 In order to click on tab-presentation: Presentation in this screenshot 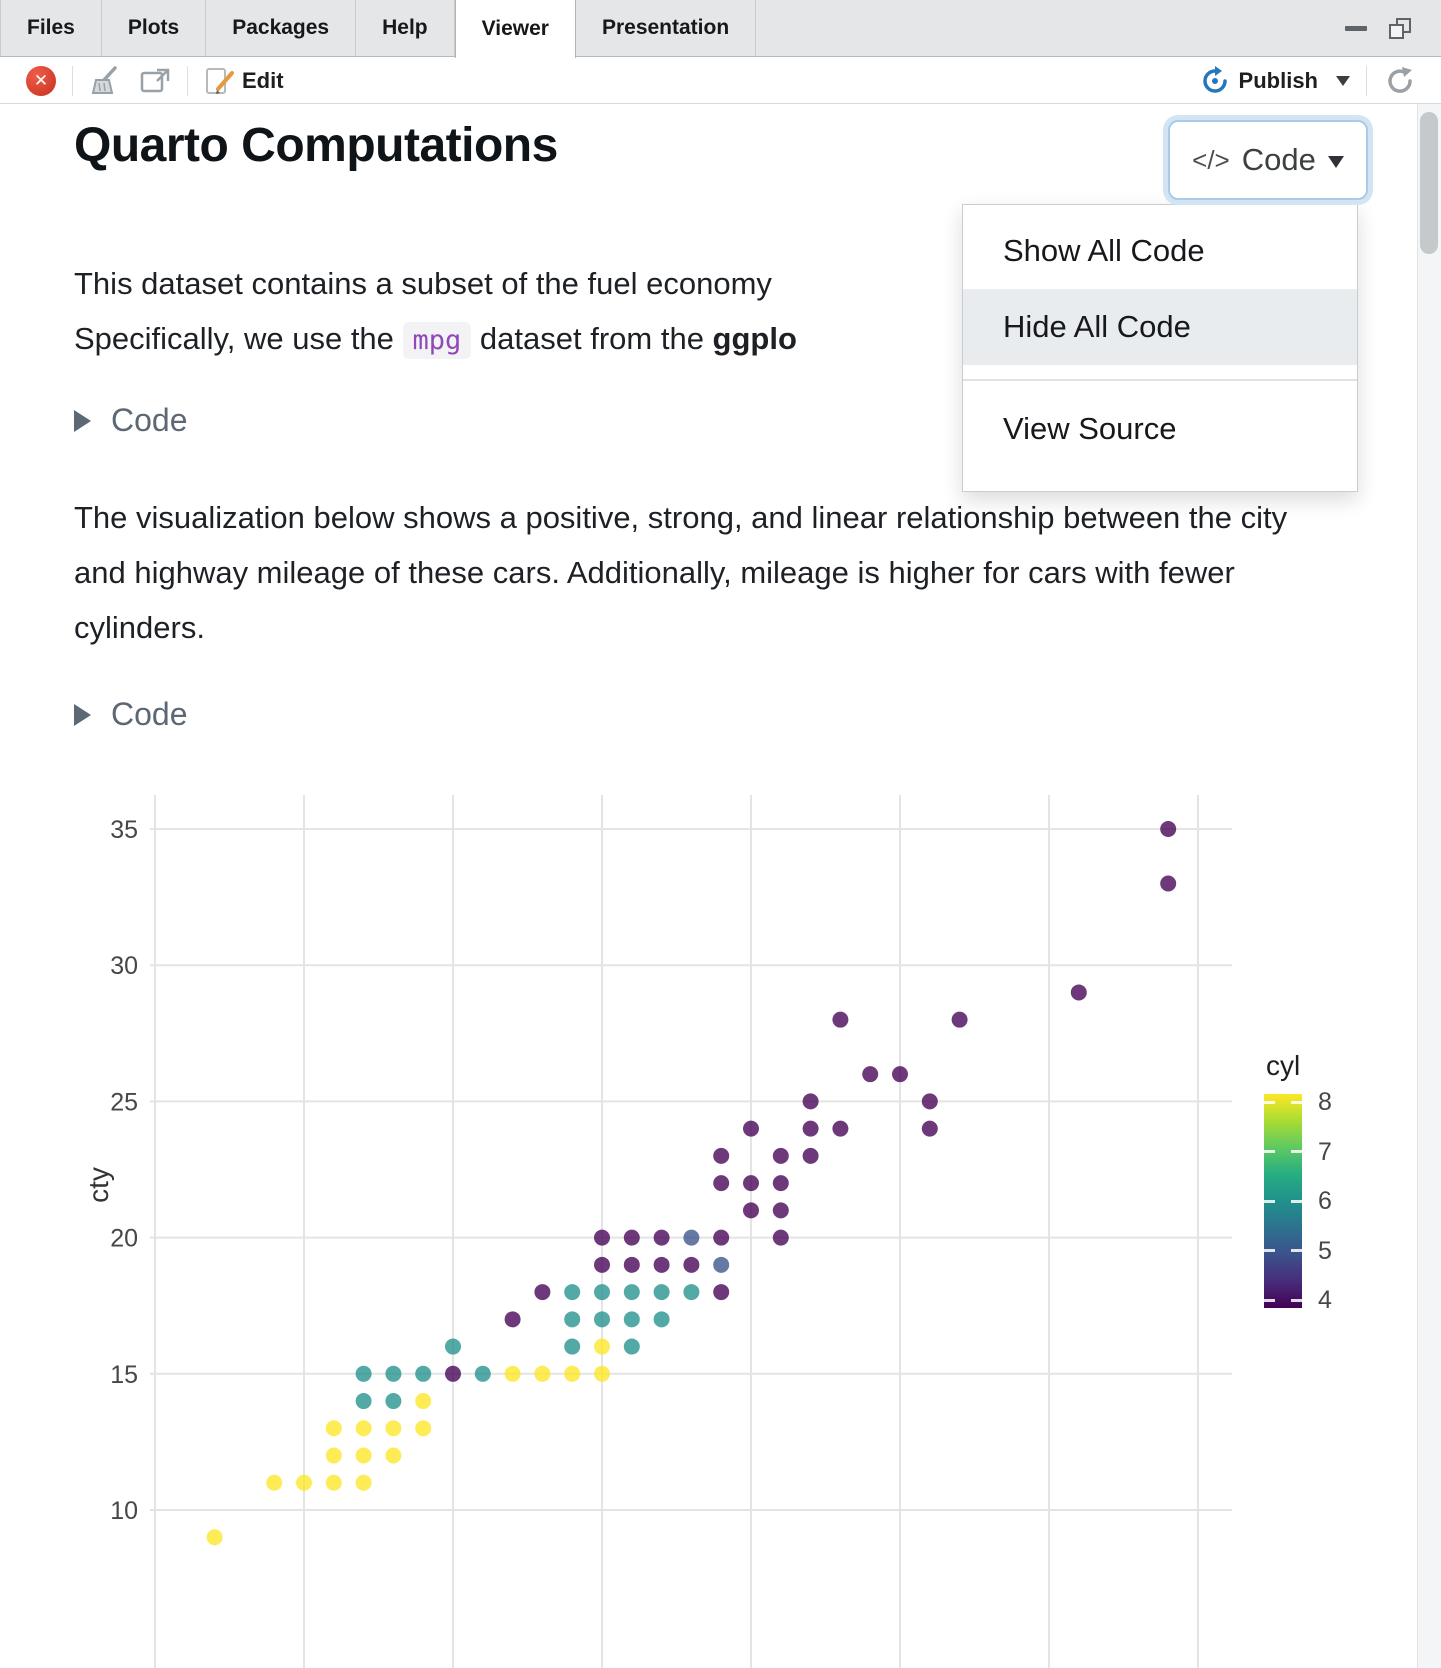, I will do `click(666, 28)`.